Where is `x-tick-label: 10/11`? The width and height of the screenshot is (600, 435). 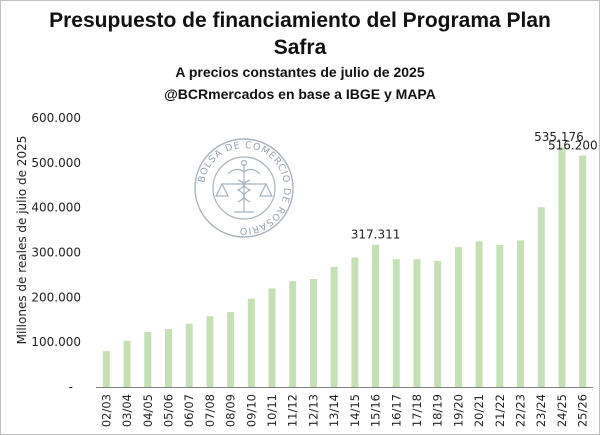
x-tick-label: 10/11 is located at coordinates (272, 410).